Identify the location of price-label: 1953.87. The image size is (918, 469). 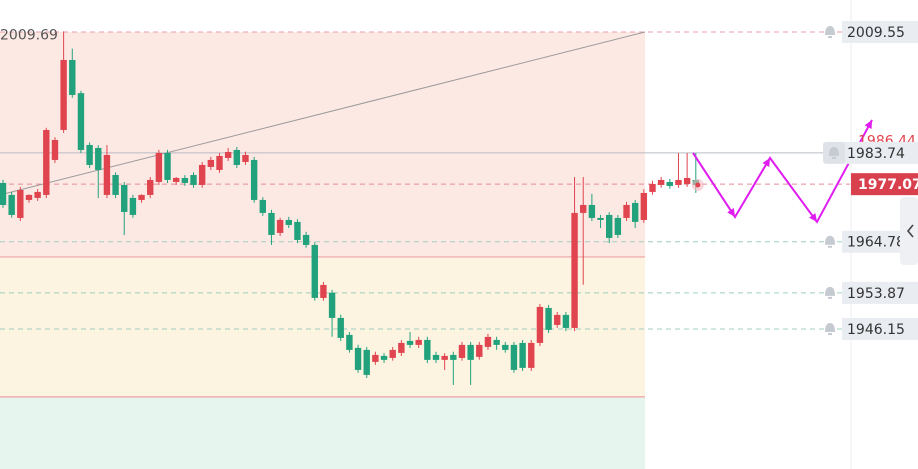
(876, 294).